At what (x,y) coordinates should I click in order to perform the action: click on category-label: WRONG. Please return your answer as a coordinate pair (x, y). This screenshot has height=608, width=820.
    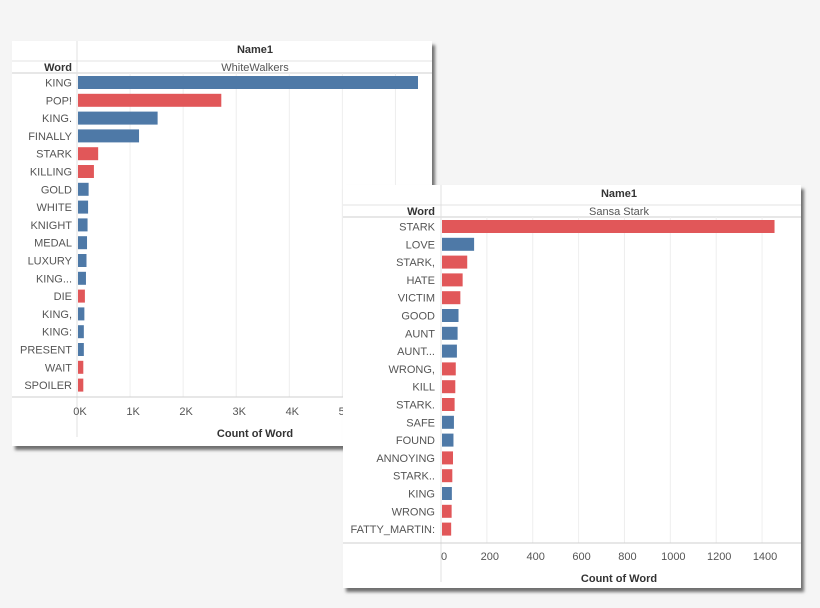
    Looking at the image, I should click on (413, 512).